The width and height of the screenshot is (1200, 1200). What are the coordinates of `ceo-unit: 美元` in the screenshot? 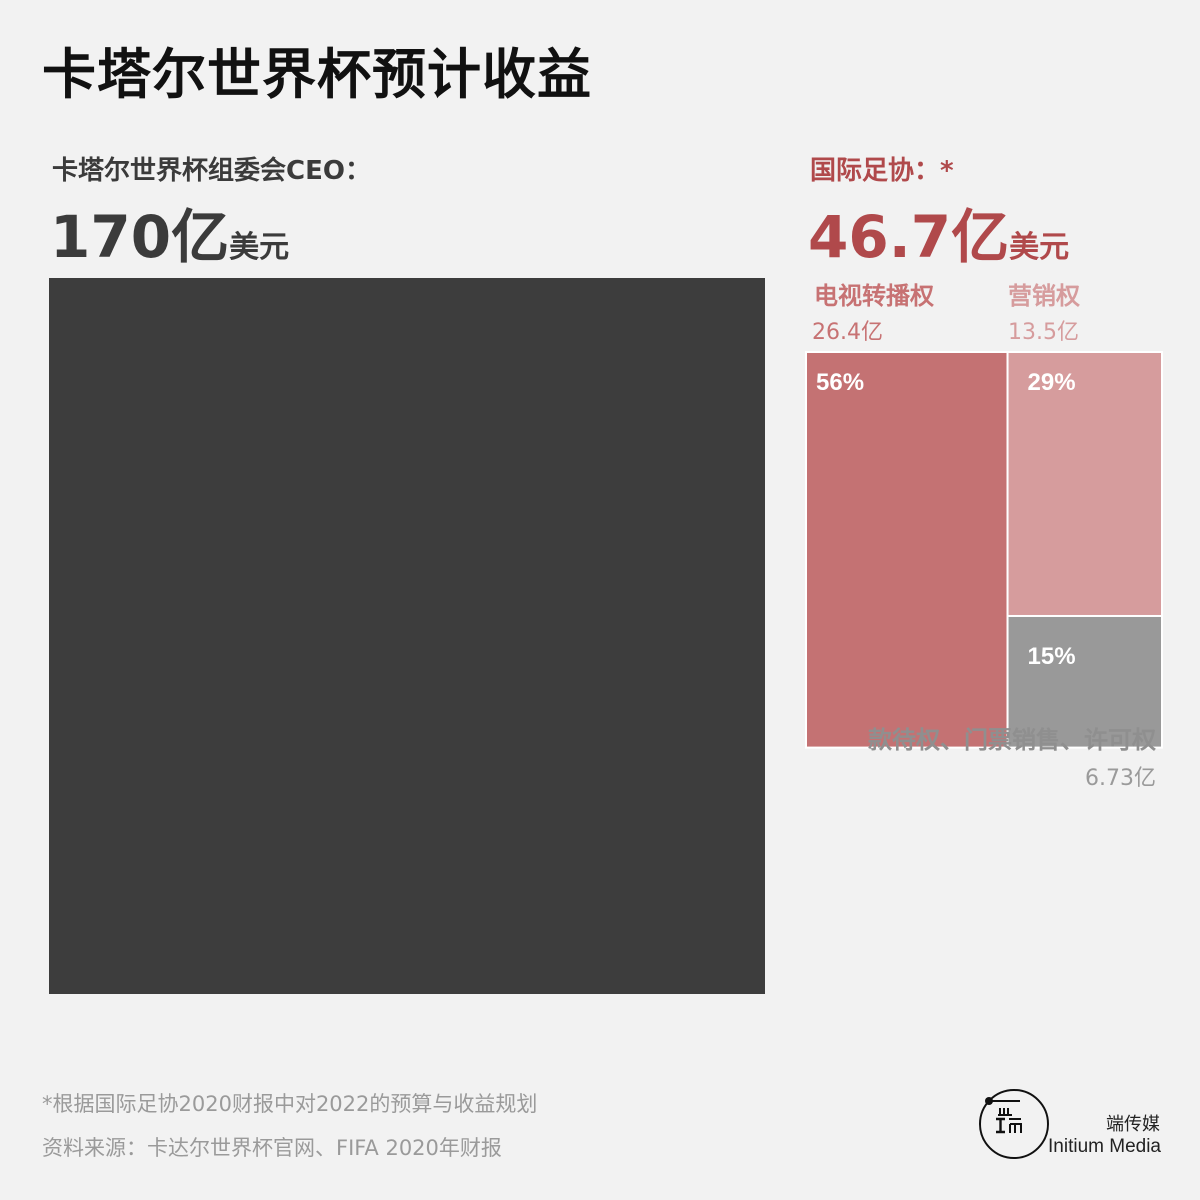 It's located at (259, 247).